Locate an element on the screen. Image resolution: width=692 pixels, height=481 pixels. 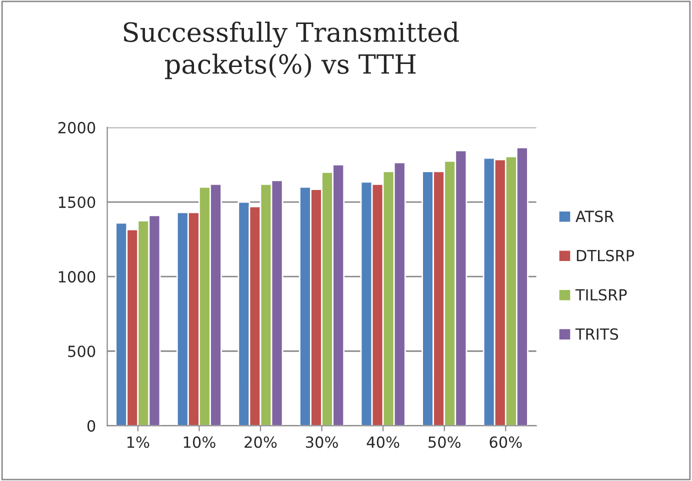
legend-label: DTLSRP is located at coordinates (605, 256).